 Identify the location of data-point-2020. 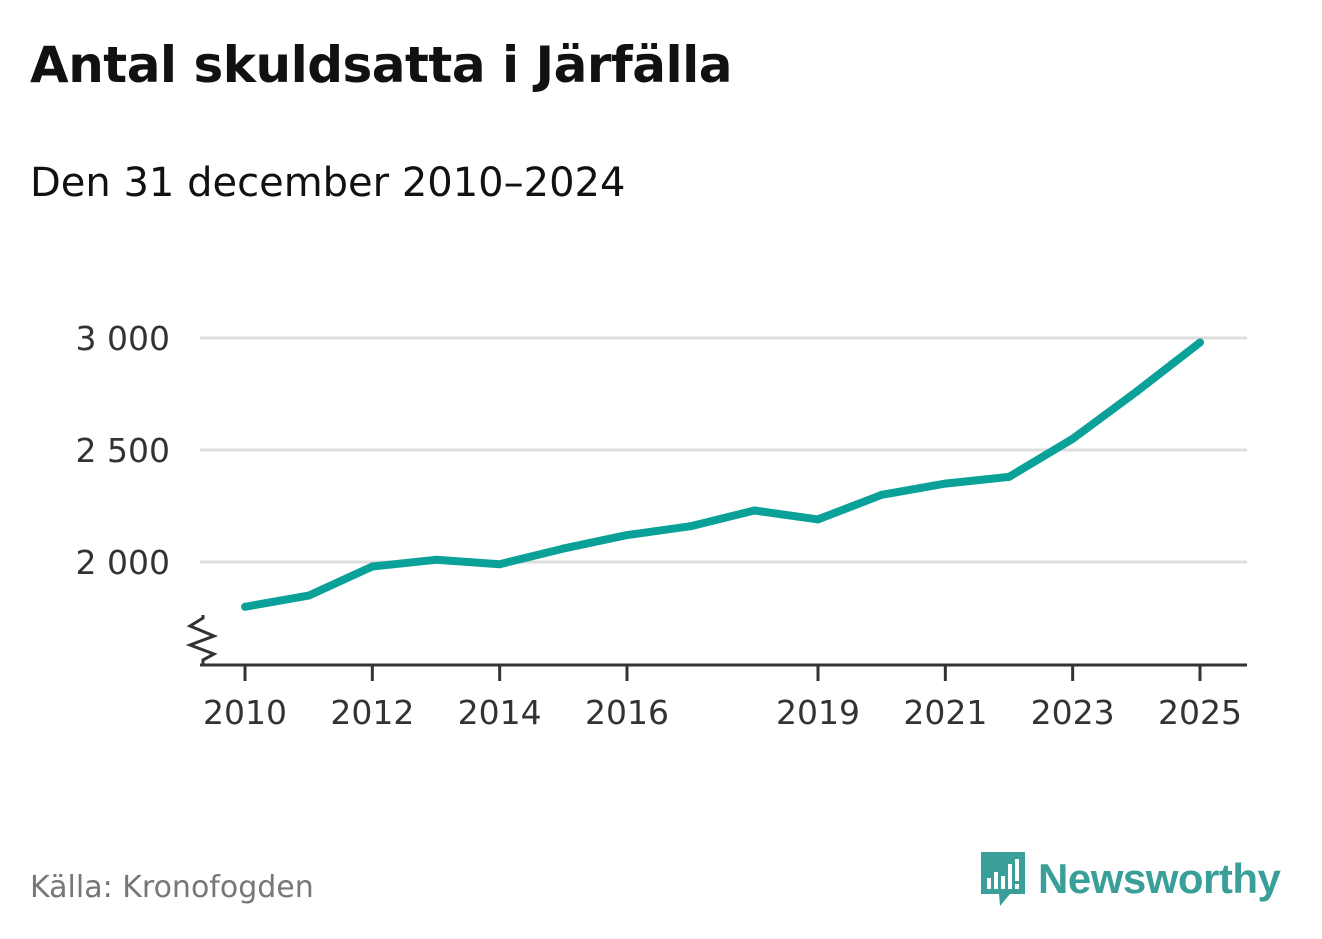
(881, 494).